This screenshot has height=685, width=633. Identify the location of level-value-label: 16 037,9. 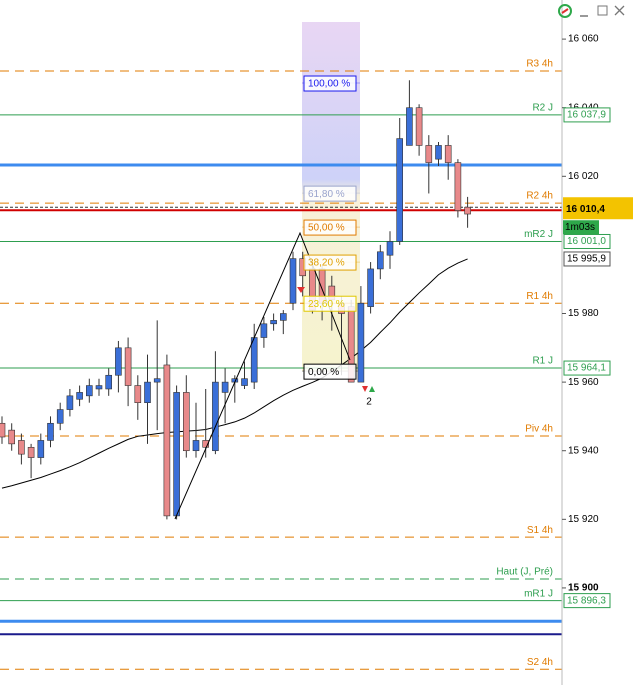
(586, 115).